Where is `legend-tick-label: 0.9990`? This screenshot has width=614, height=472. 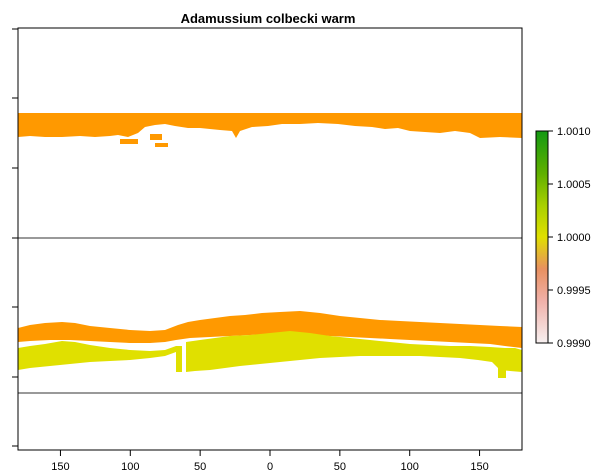 legend-tick-label: 0.9990 is located at coordinates (574, 344).